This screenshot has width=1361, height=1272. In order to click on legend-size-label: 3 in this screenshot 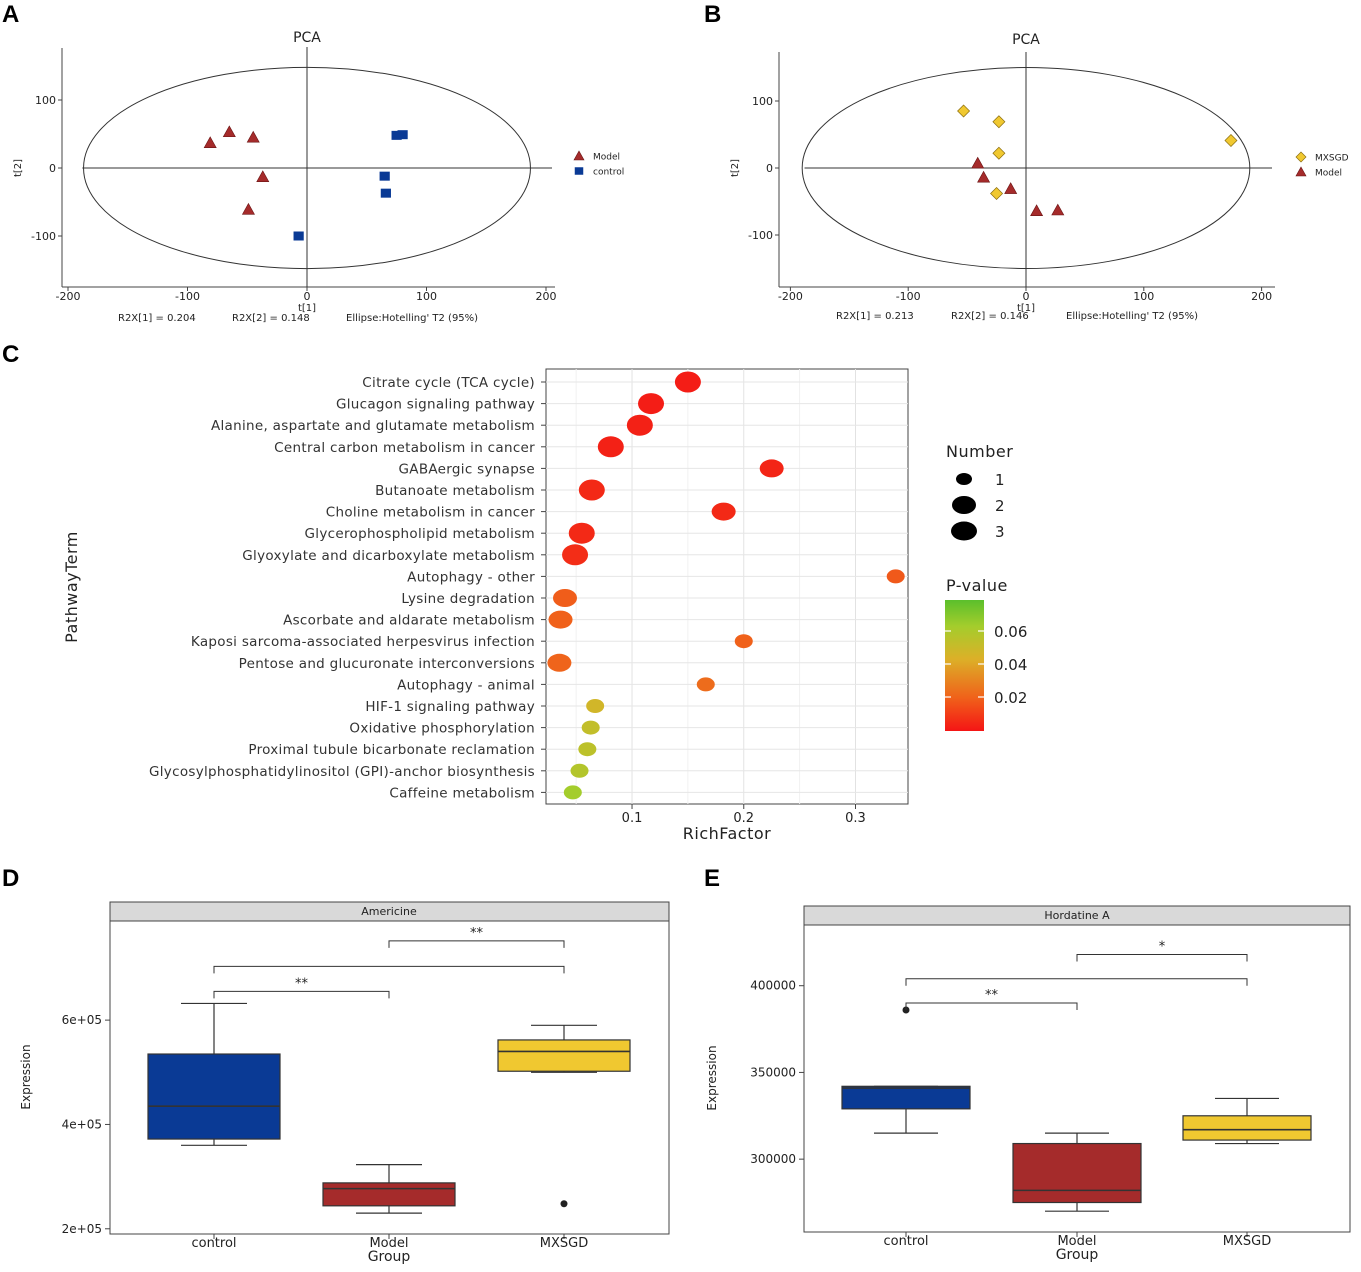, I will do `click(1000, 532)`.